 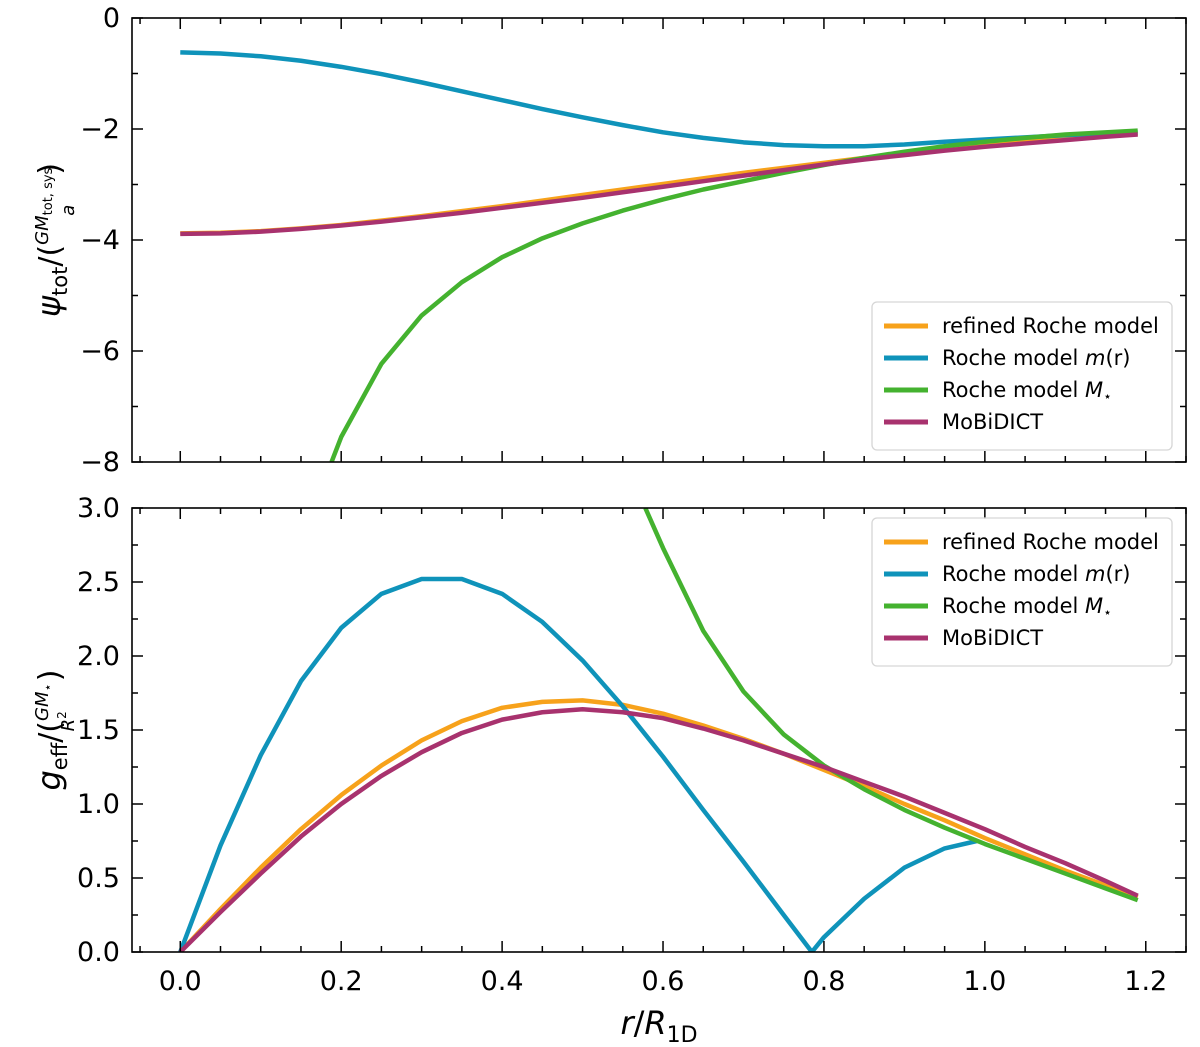 I want to click on bottom-xtick-label: 0.2, so click(x=341, y=981).